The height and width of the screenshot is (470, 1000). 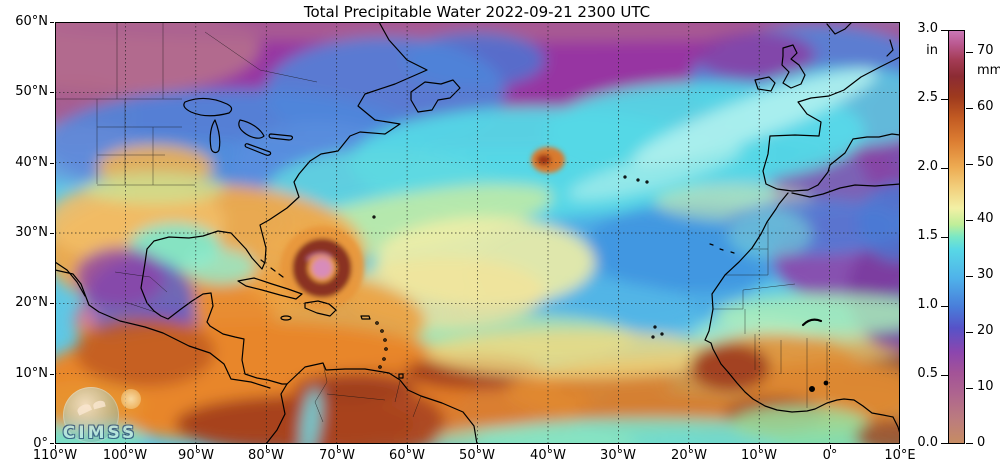 What do you see at coordinates (131, 399) in the screenshot?
I see `sun-icon` at bounding box center [131, 399].